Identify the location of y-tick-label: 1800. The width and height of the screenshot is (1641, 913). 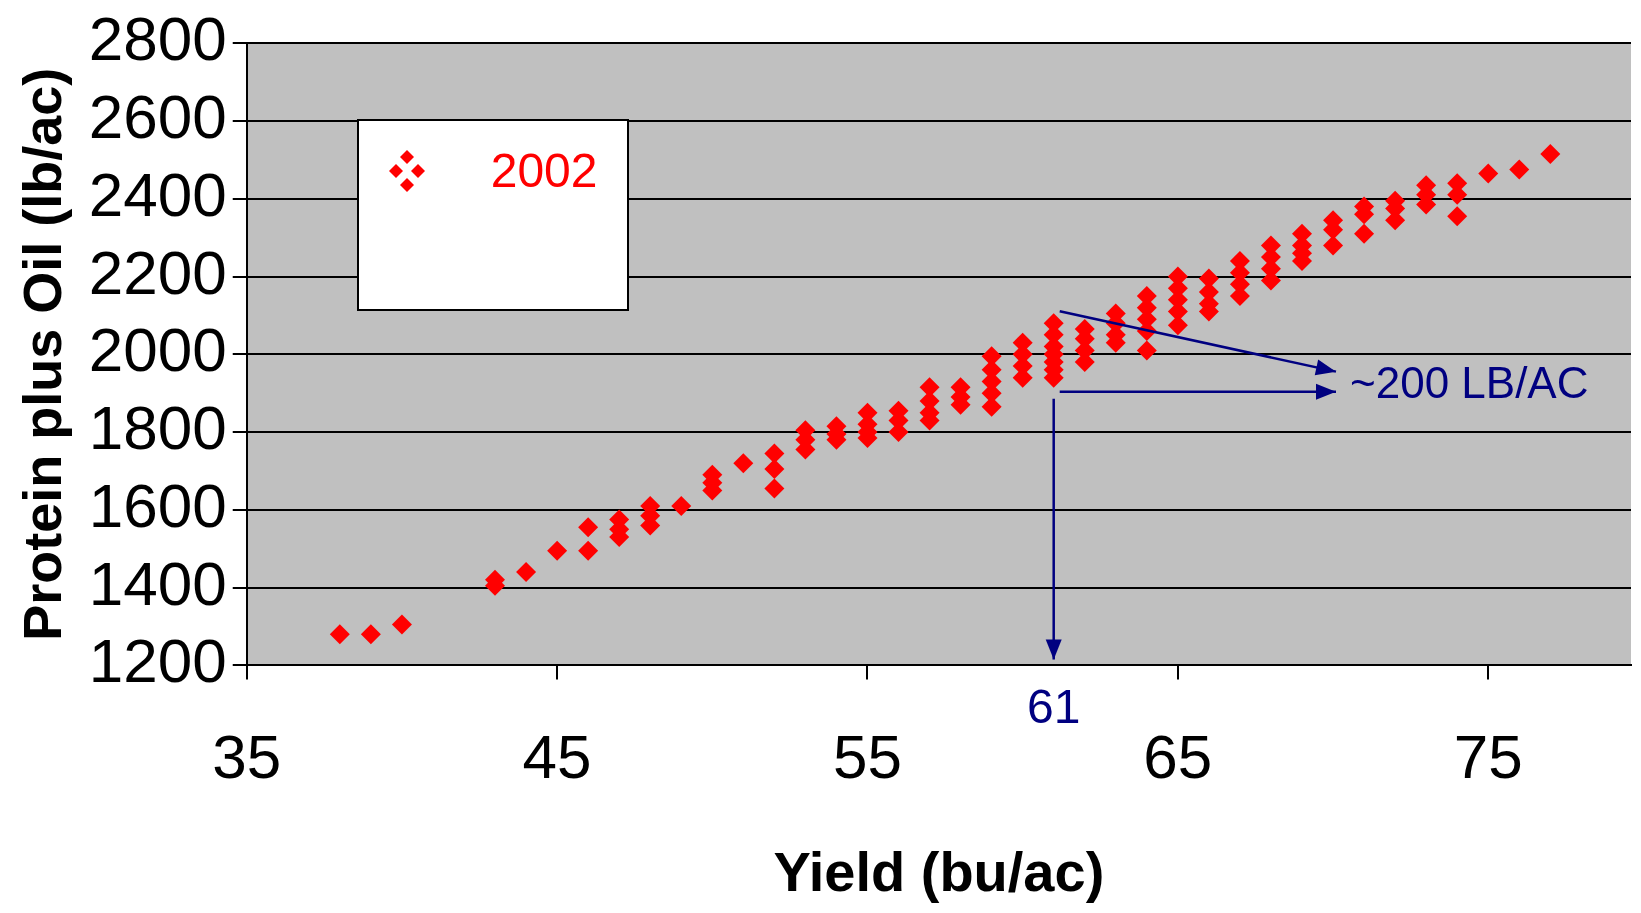
(157, 428).